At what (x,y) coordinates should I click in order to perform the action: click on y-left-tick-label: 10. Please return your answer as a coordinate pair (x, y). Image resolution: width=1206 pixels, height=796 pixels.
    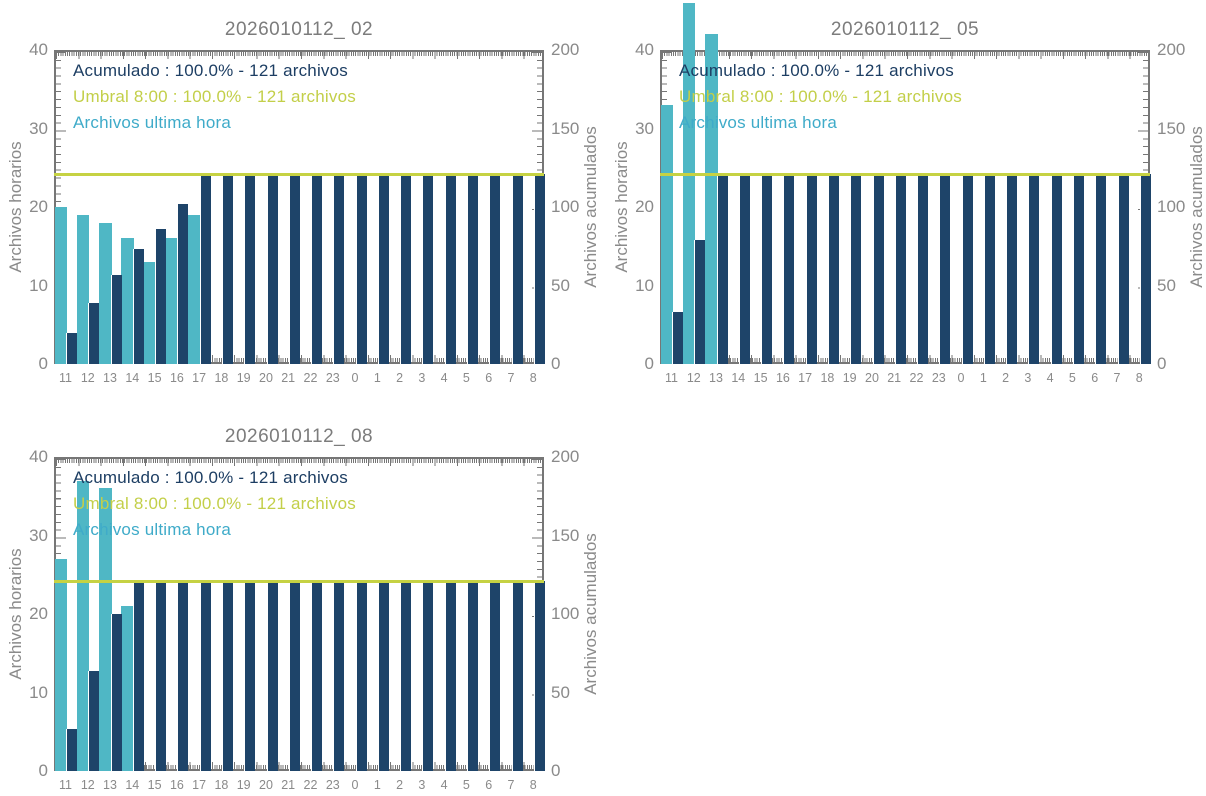
    Looking at the image, I should click on (38, 692).